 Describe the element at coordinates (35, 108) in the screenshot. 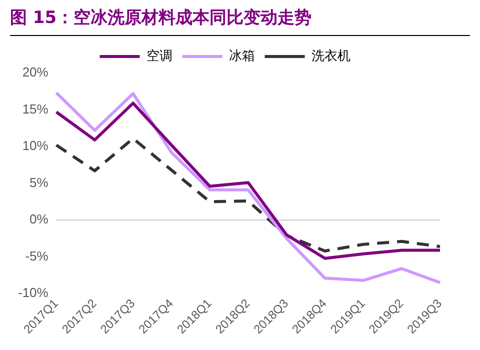

I see `y-tick-label: 15%` at that location.